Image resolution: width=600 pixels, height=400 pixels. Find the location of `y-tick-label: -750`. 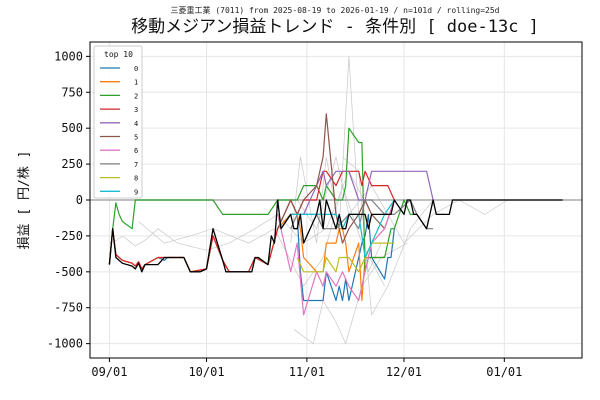

y-tick-label: -750 is located at coordinates (68, 308).